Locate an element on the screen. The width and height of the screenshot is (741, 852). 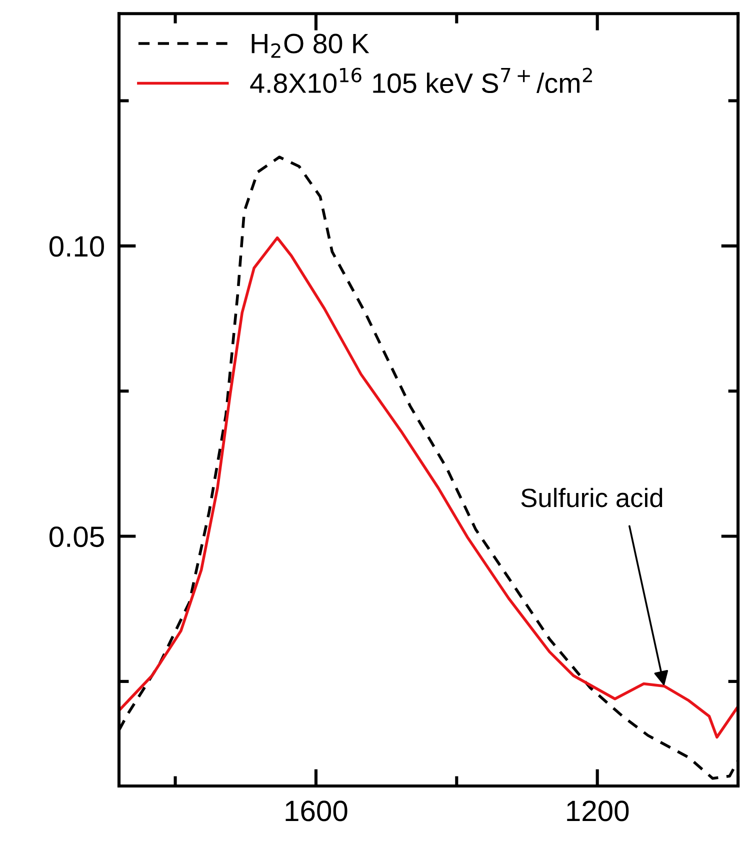
legend-label: 4.8X10$^{16}$ 105 keV S$^{7+}$/cm$^{2}$ is located at coordinates (421, 81).